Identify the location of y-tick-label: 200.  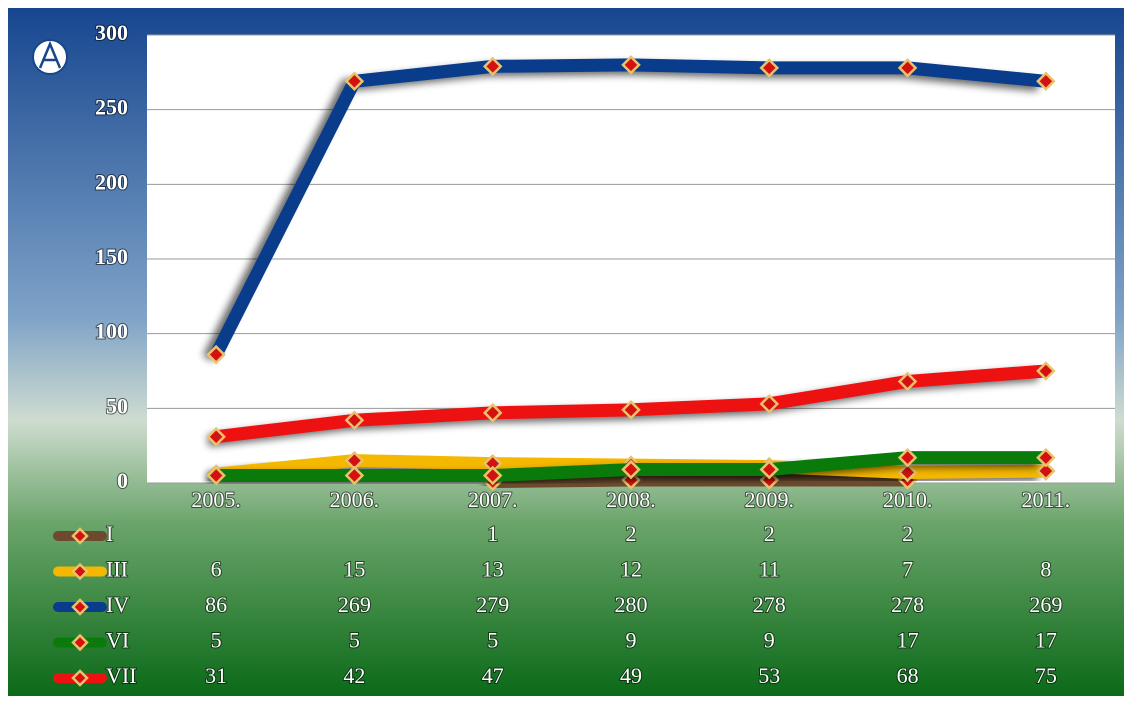
(111, 181).